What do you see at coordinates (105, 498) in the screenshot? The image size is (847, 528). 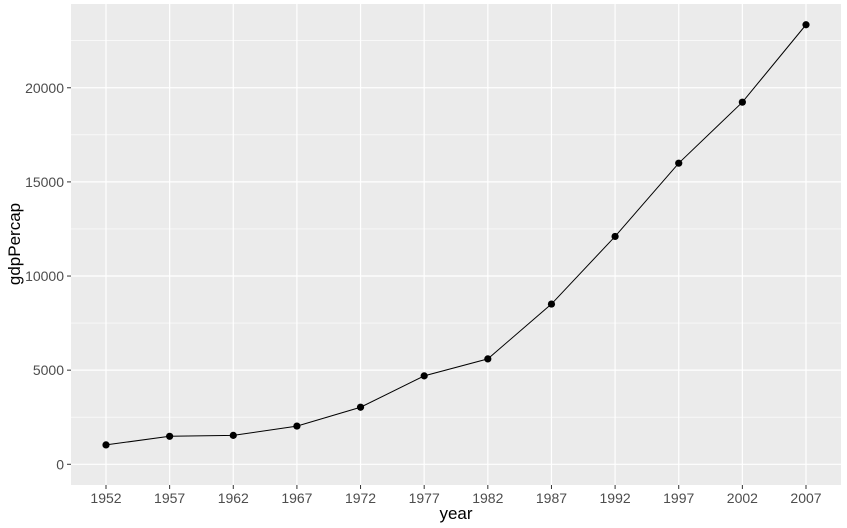 I see `x-tick-label: 1952` at bounding box center [105, 498].